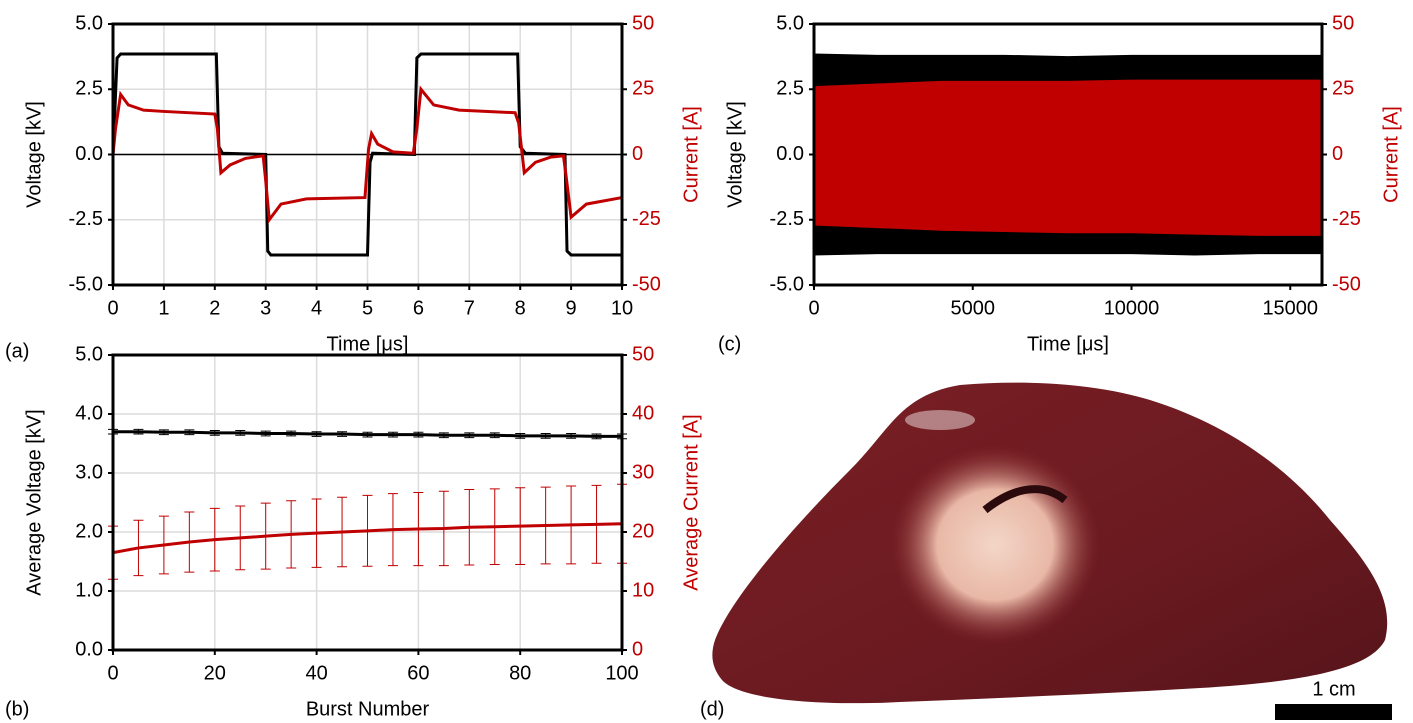 The height and width of the screenshot is (723, 1413). Describe the element at coordinates (265, 308) in the screenshot. I see `x-tick-label: 3` at that location.